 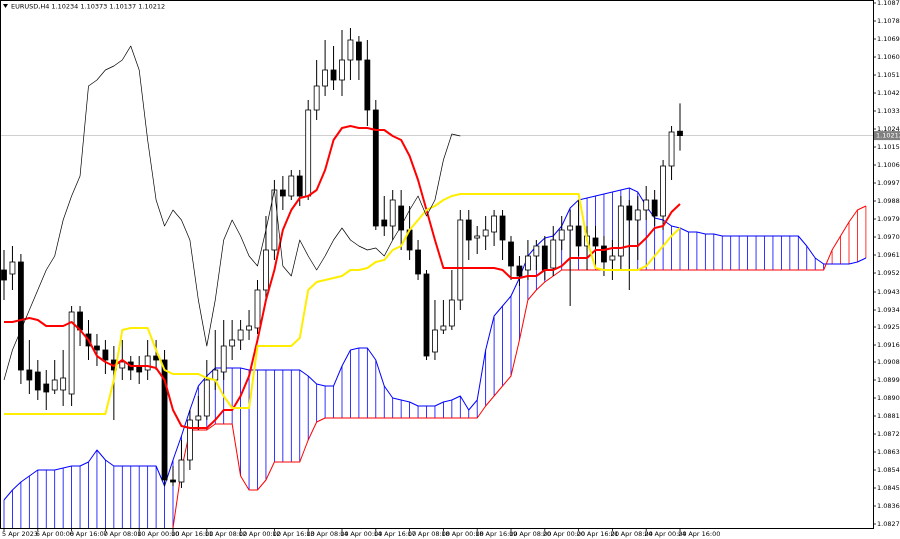 What do you see at coordinates (888, 237) in the screenshot?
I see `y-tick-label: 1.09705` at bounding box center [888, 237].